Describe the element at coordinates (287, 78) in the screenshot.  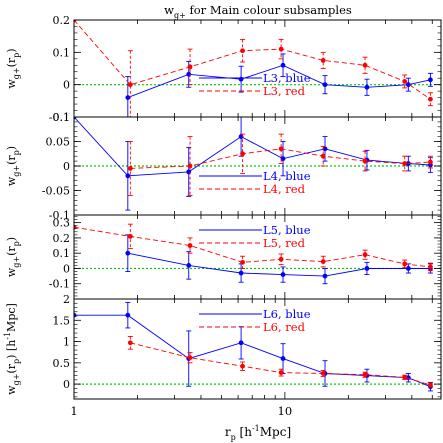
I see `legend-label-blue: L3, blue` at that location.